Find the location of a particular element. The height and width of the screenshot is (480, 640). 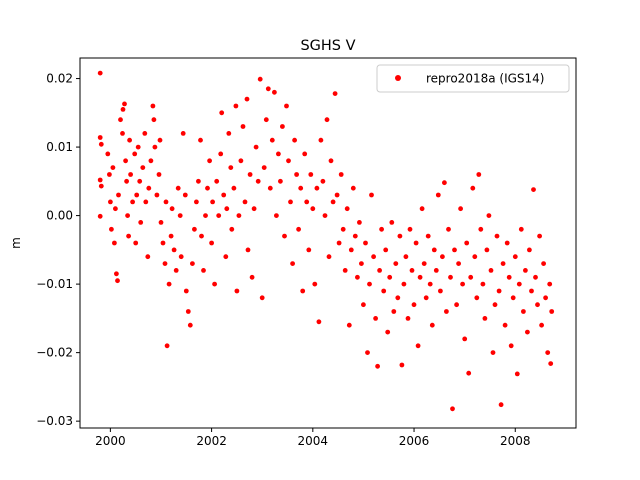

x-tick-label: 2004 is located at coordinates (313, 441).